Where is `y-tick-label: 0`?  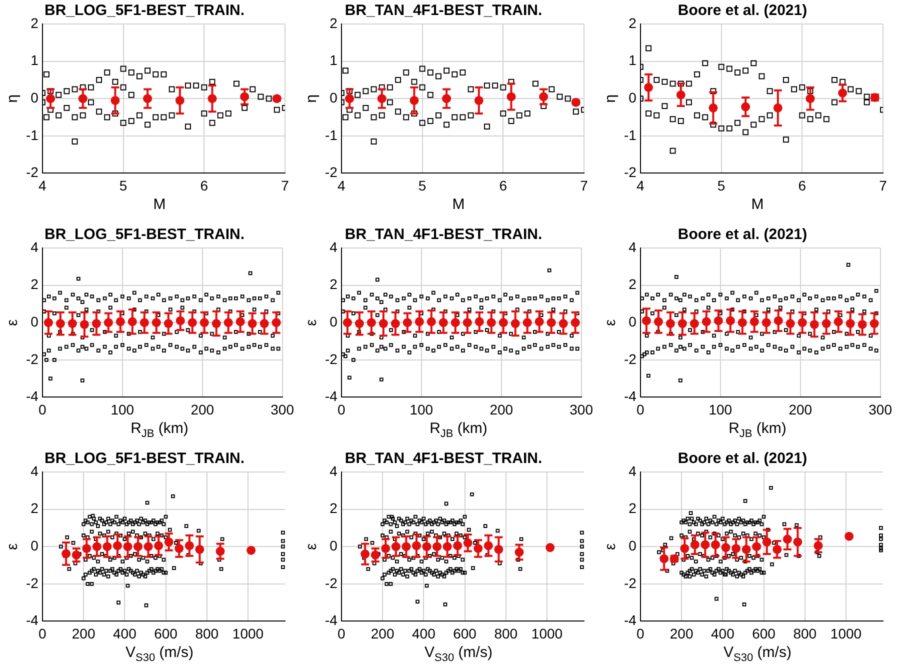 y-tick-label: 0 is located at coordinates (632, 97).